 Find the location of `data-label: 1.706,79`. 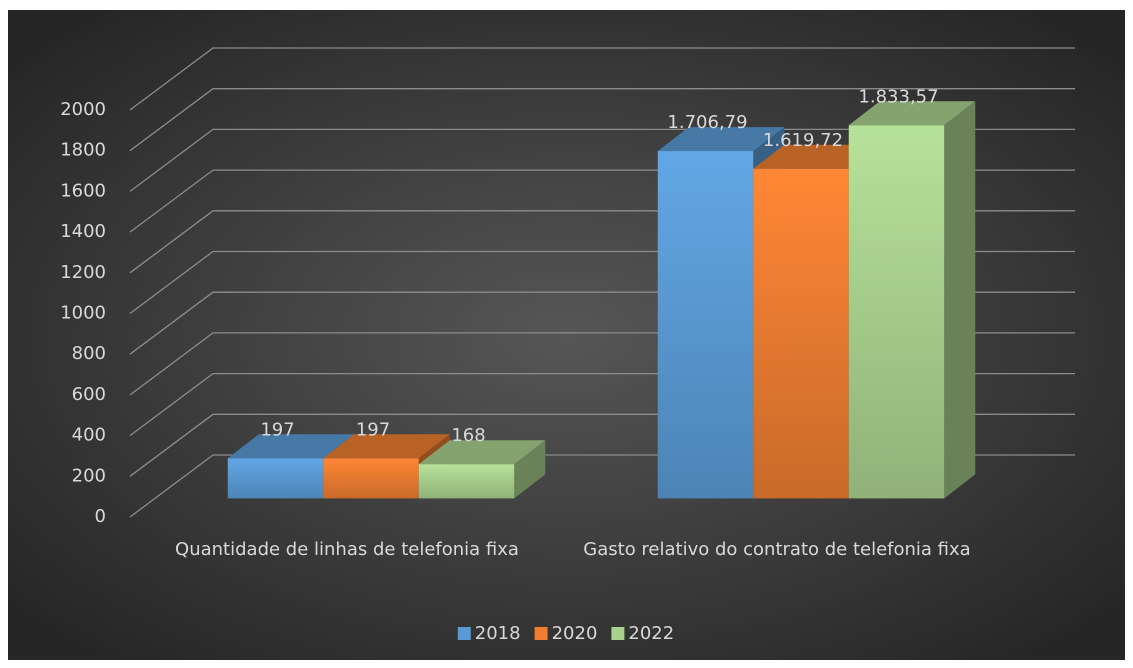

data-label: 1.706,79 is located at coordinates (707, 122).